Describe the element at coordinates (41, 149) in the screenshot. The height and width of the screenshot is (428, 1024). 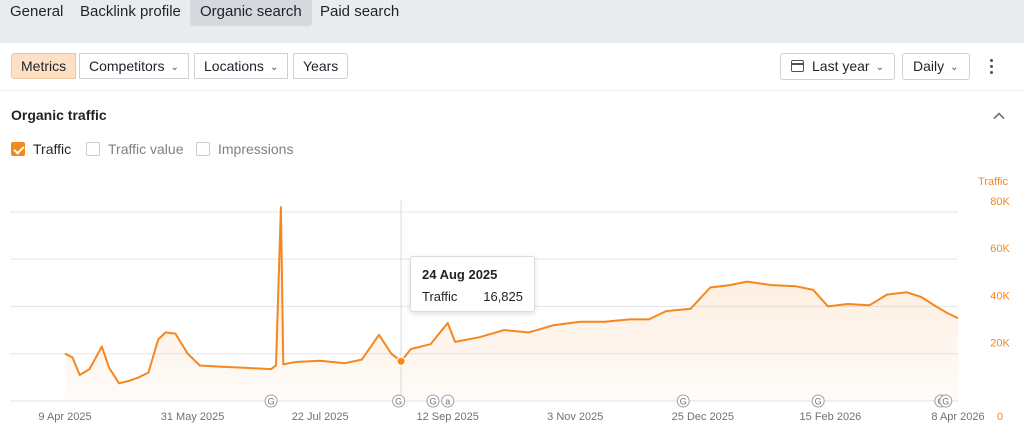
I see `traffic-checkbox: Traffic` at that location.